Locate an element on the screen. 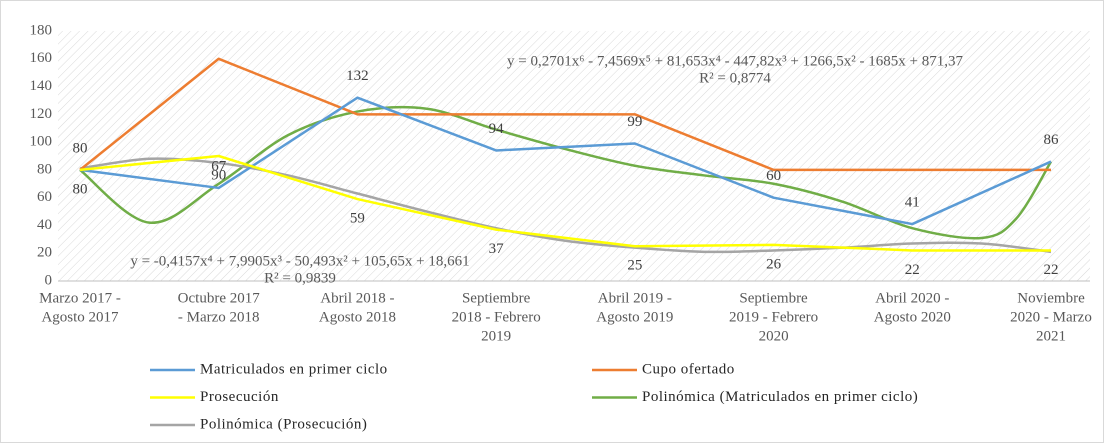  x-tick-label: Abril 2020 - is located at coordinates (912, 298).